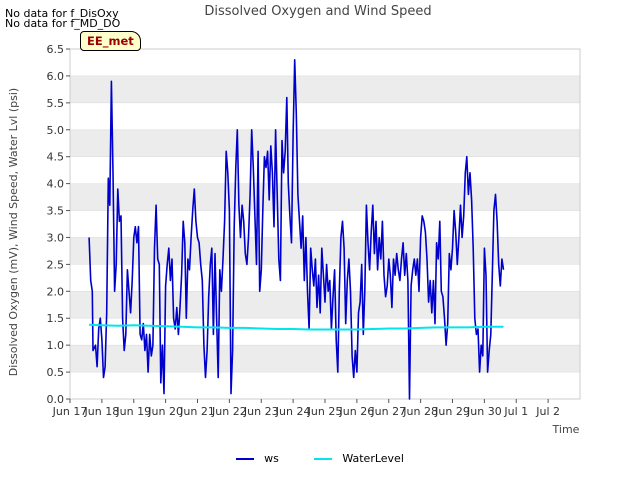 The width and height of the screenshot is (640, 480). Describe the element at coordinates (452, 411) in the screenshot. I see `x-tick-label: Jun 29` at that location.